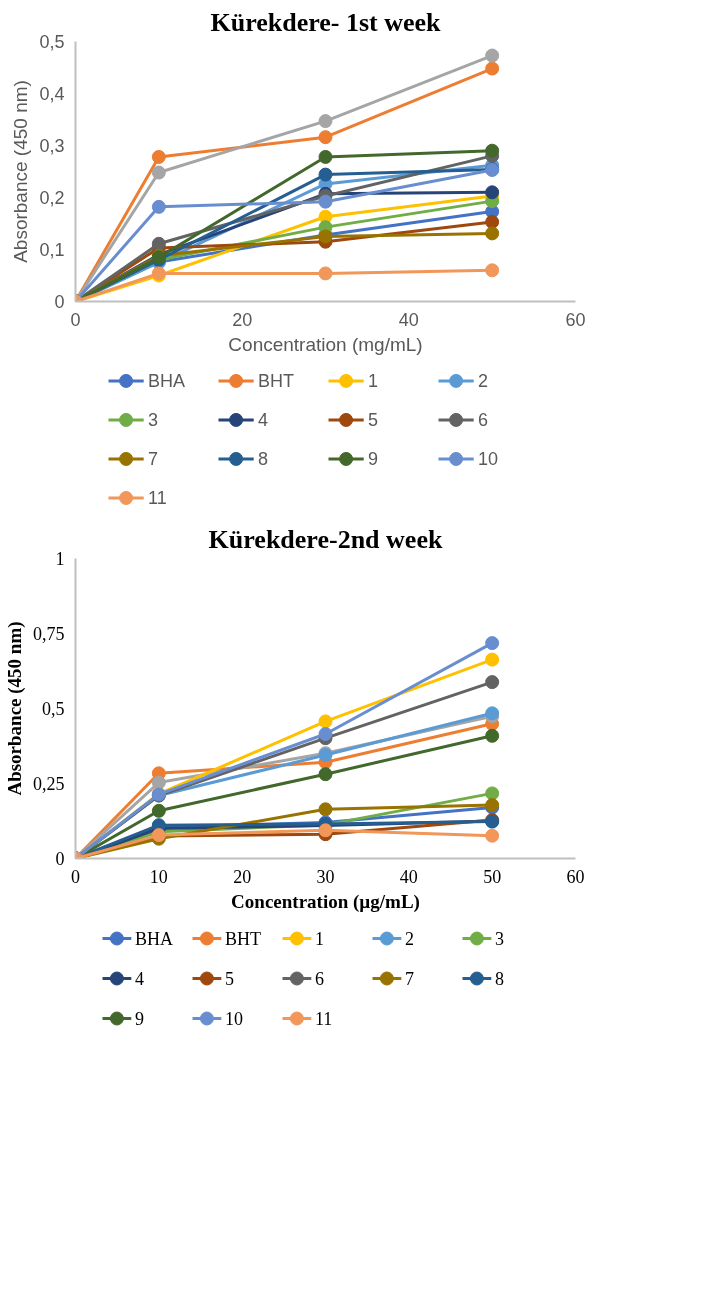  Describe the element at coordinates (49, 784) in the screenshot. I see `y-tick-label: 0,25` at that location.